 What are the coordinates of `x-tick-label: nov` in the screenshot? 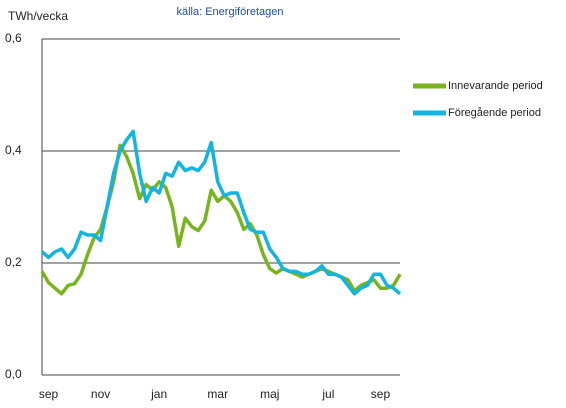 It's located at (100, 394).